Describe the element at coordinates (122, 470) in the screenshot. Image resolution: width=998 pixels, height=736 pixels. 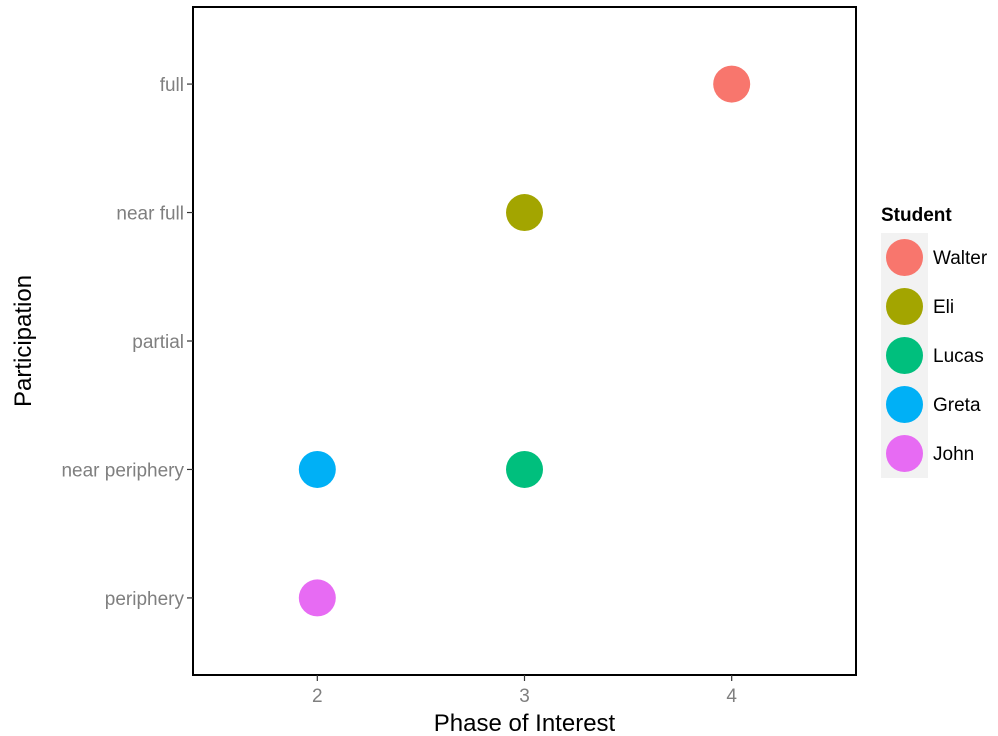
I see `y-tick-label: near periphery` at that location.